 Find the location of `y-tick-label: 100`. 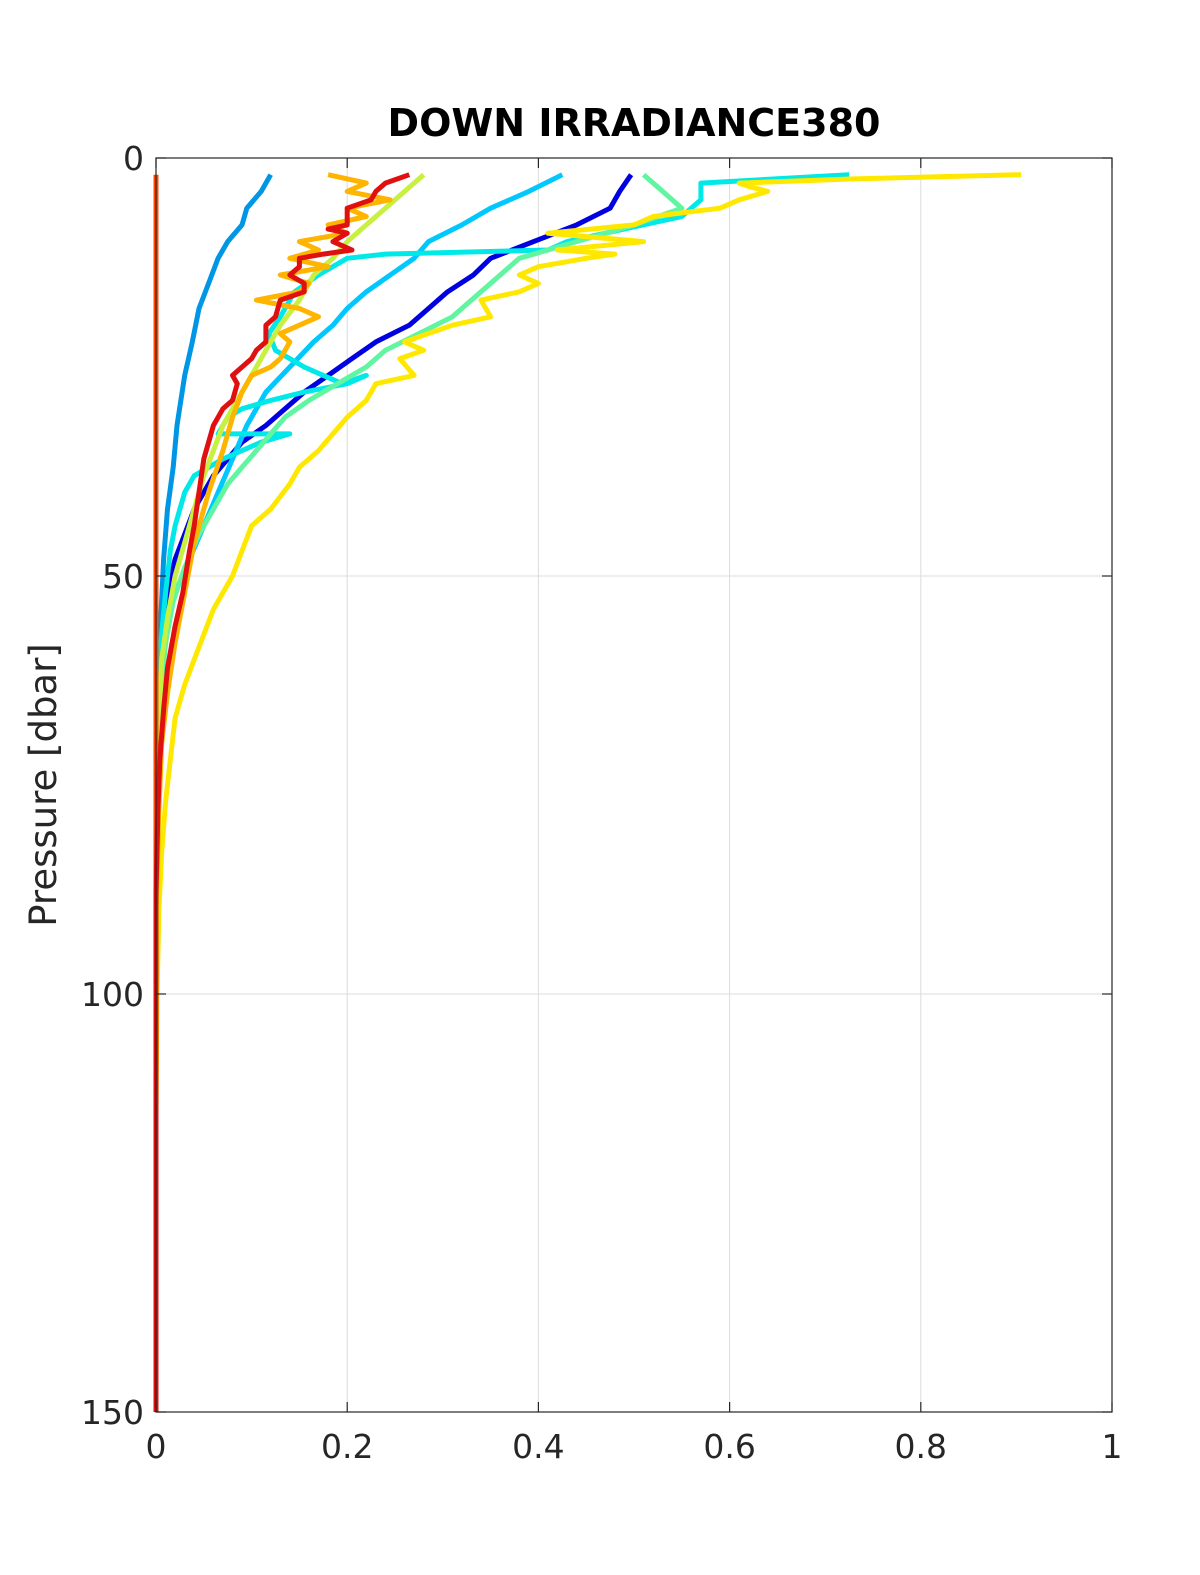

y-tick-label: 100 is located at coordinates (112, 994).